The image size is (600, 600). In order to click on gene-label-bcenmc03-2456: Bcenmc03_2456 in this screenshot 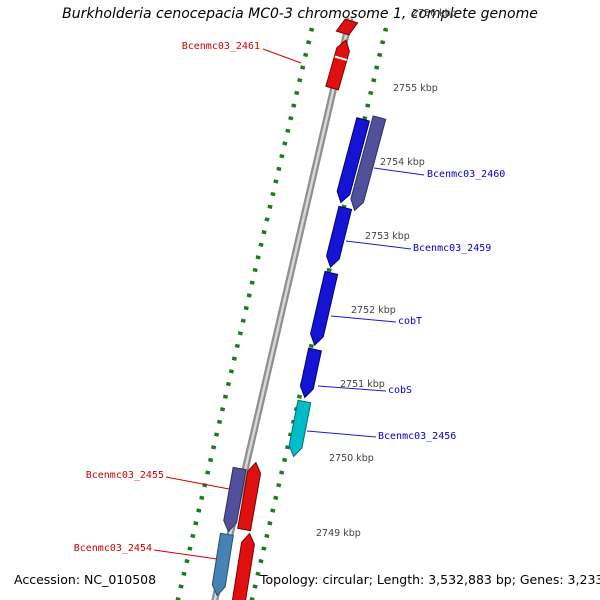, I will do `click(417, 436)`.